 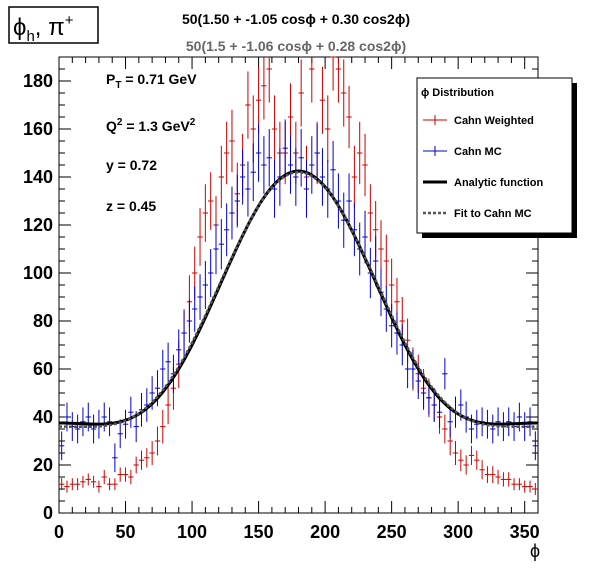 I want to click on legend-entry-cahn-mc: Cahn MC, so click(x=462, y=152).